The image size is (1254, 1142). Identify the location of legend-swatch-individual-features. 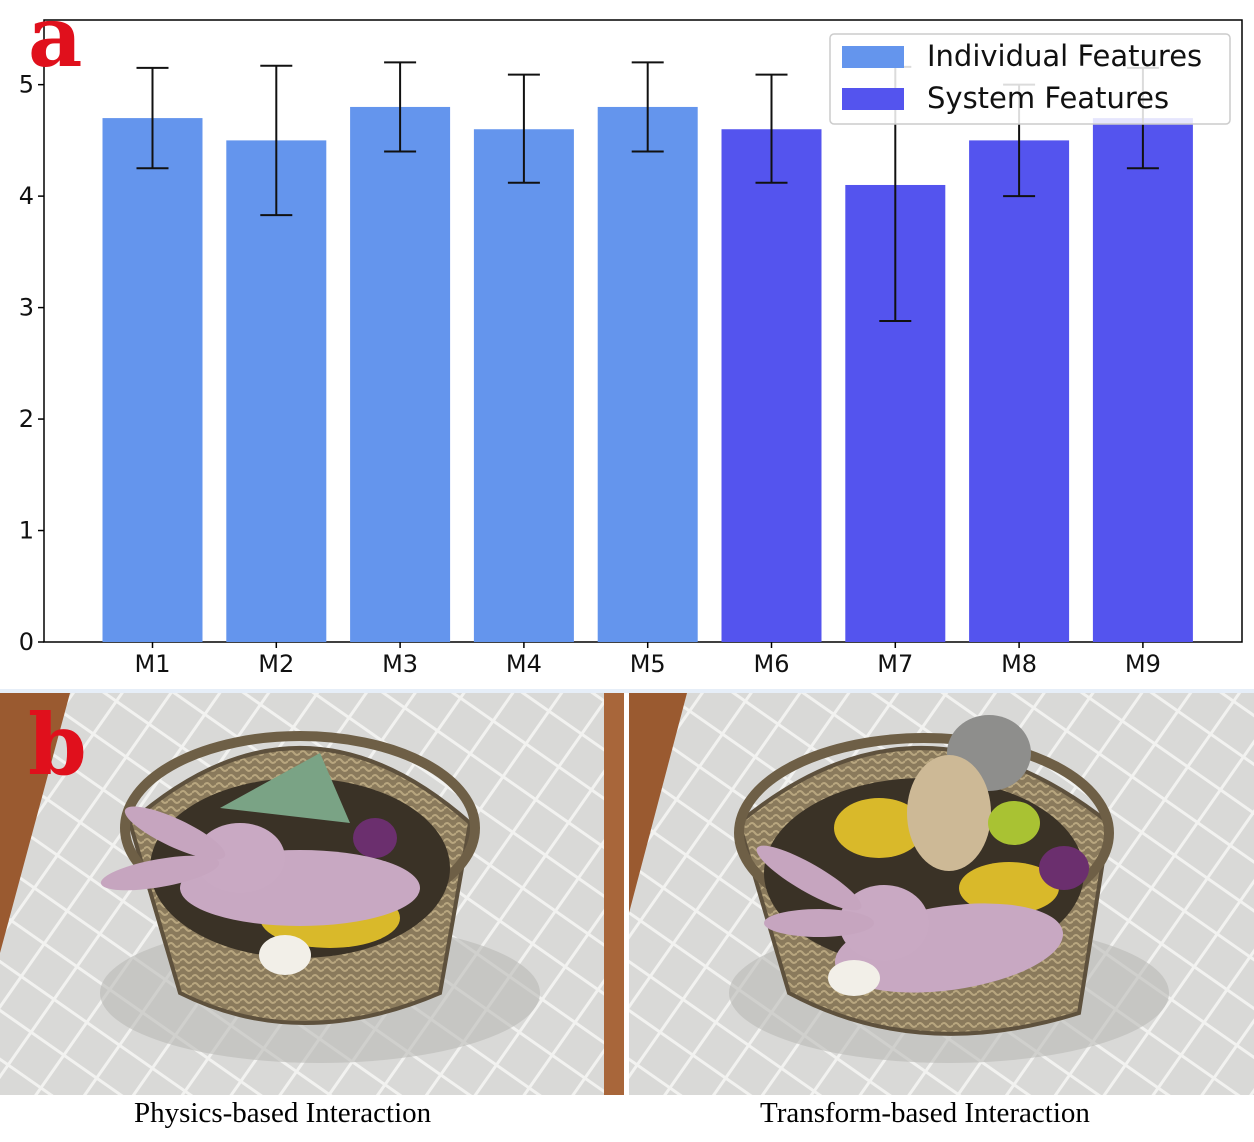
(873, 57).